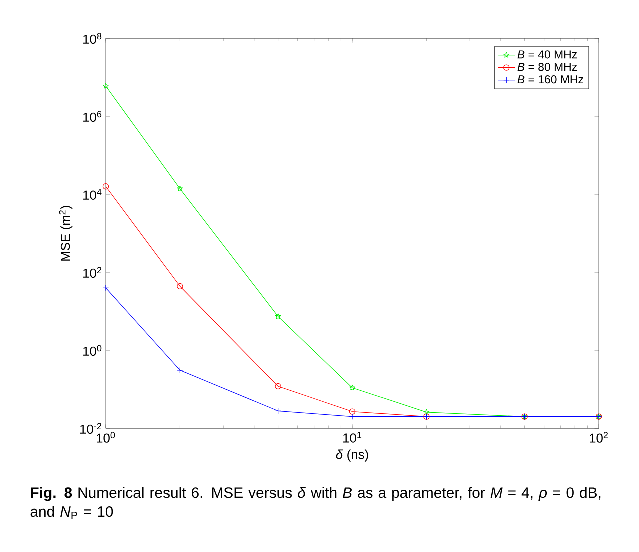 Image resolution: width=639 pixels, height=552 pixels. What do you see at coordinates (352, 456) in the screenshot?
I see `x-axis-title: δ (ns)` at bounding box center [352, 456].